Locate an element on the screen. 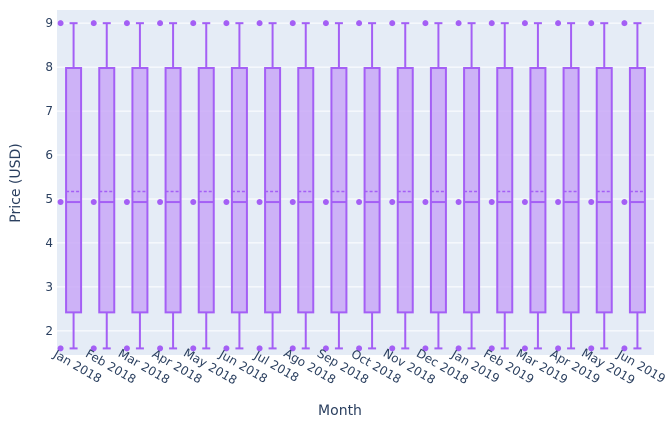 The image size is (671, 422). y-tick-label: 7 is located at coordinates (49, 111).